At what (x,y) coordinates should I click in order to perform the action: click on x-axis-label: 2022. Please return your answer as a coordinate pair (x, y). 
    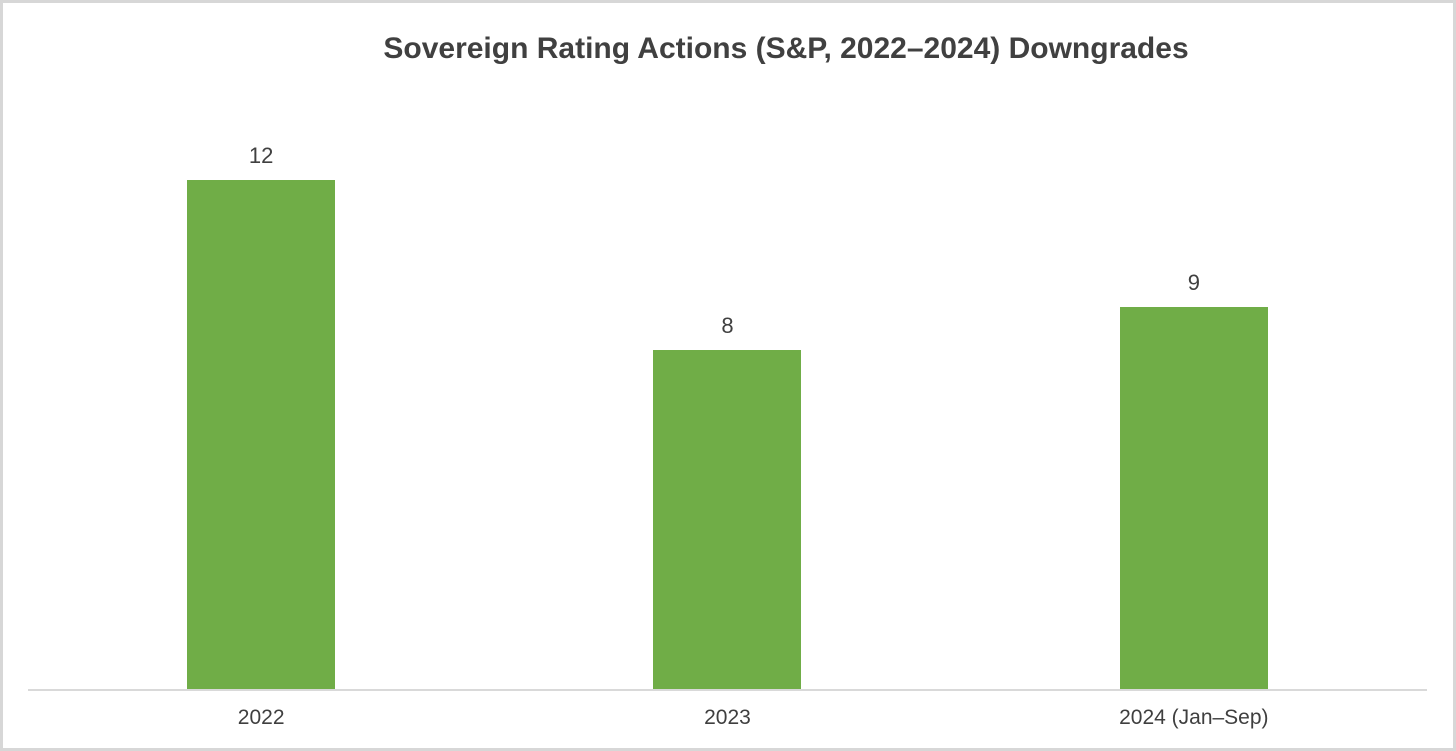
    Looking at the image, I should click on (261, 717).